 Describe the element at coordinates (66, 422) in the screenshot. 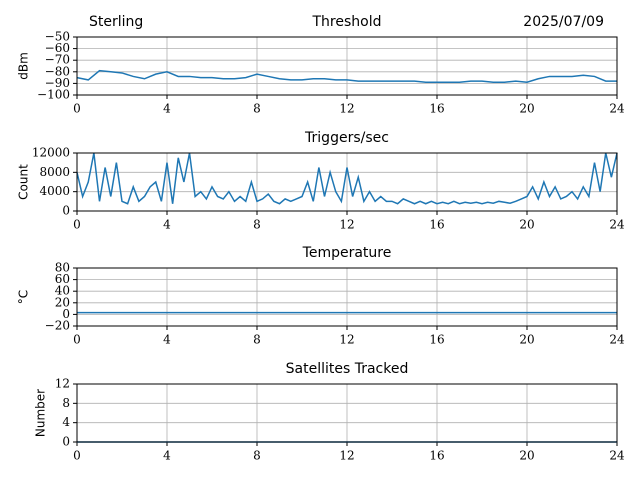

I see `y-tick-label: 4` at that location.